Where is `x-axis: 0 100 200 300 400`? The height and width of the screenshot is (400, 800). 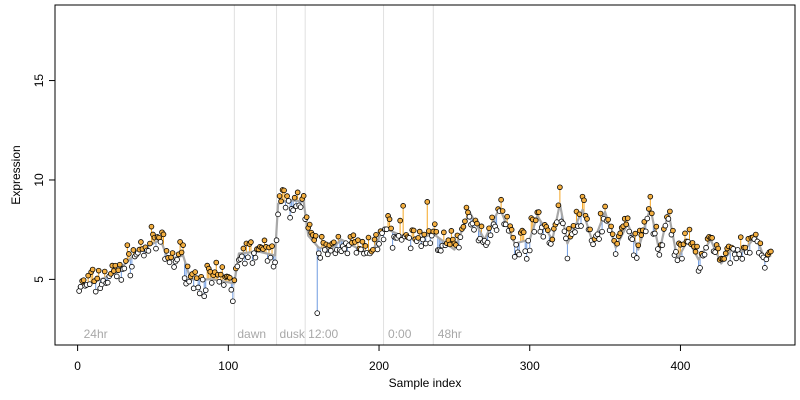 x-axis: 0 100 200 300 400 is located at coordinates (382, 359).